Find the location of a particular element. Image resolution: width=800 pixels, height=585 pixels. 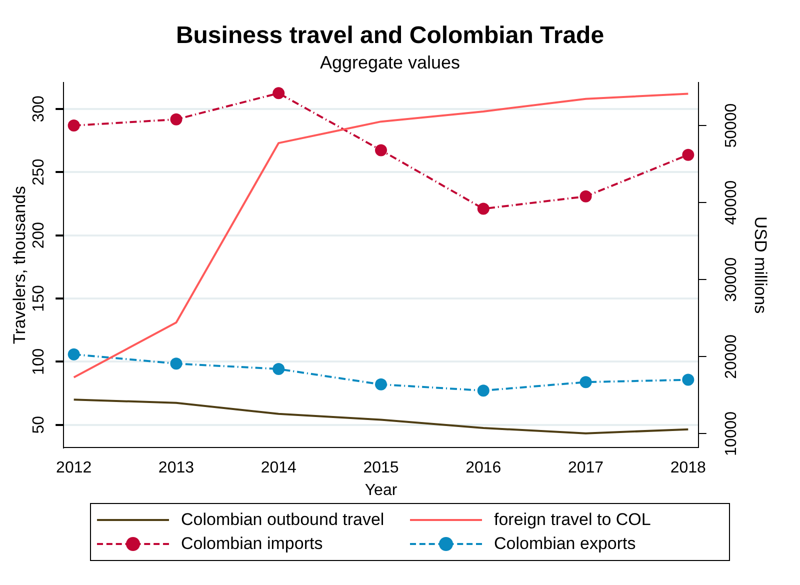

y-tick-label: 250 is located at coordinates (39, 172).